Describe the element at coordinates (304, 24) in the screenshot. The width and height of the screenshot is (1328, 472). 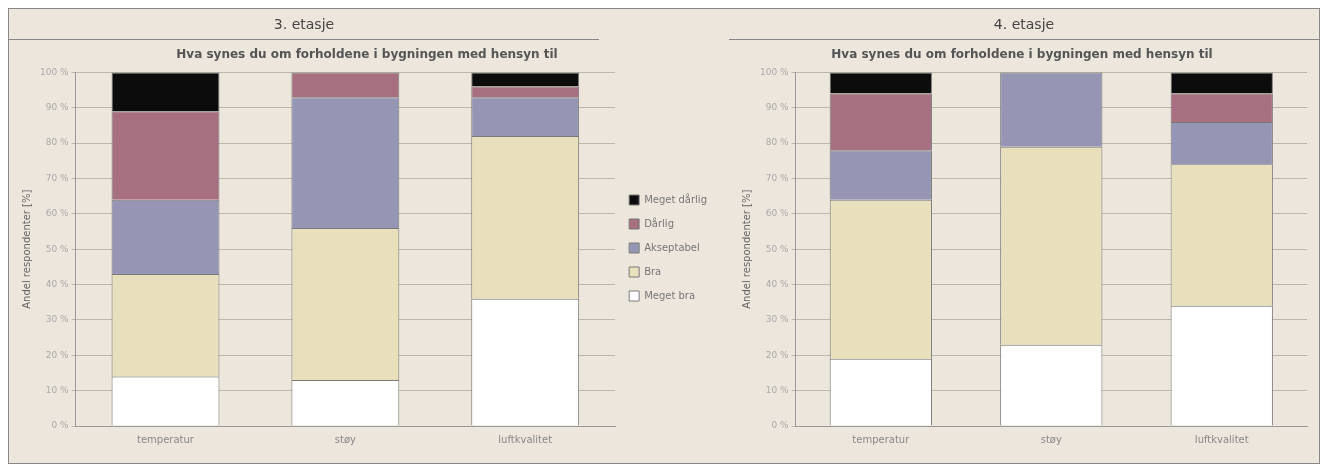
I see `chart-title: 3. etasje` at that location.